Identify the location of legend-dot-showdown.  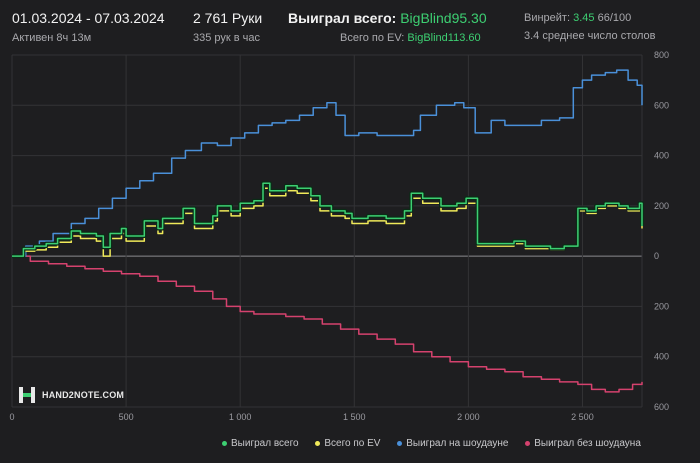
(400, 443).